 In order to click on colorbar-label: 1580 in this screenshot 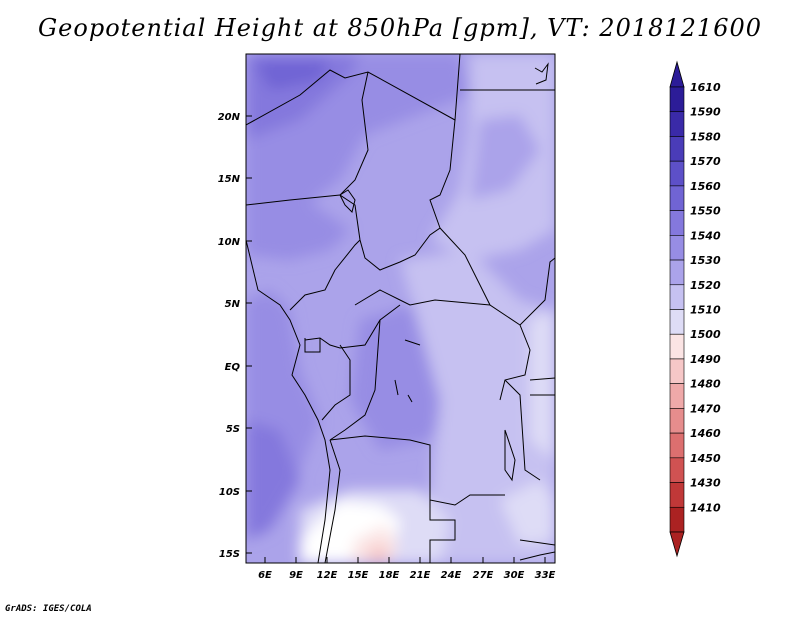, I will do `click(705, 136)`.